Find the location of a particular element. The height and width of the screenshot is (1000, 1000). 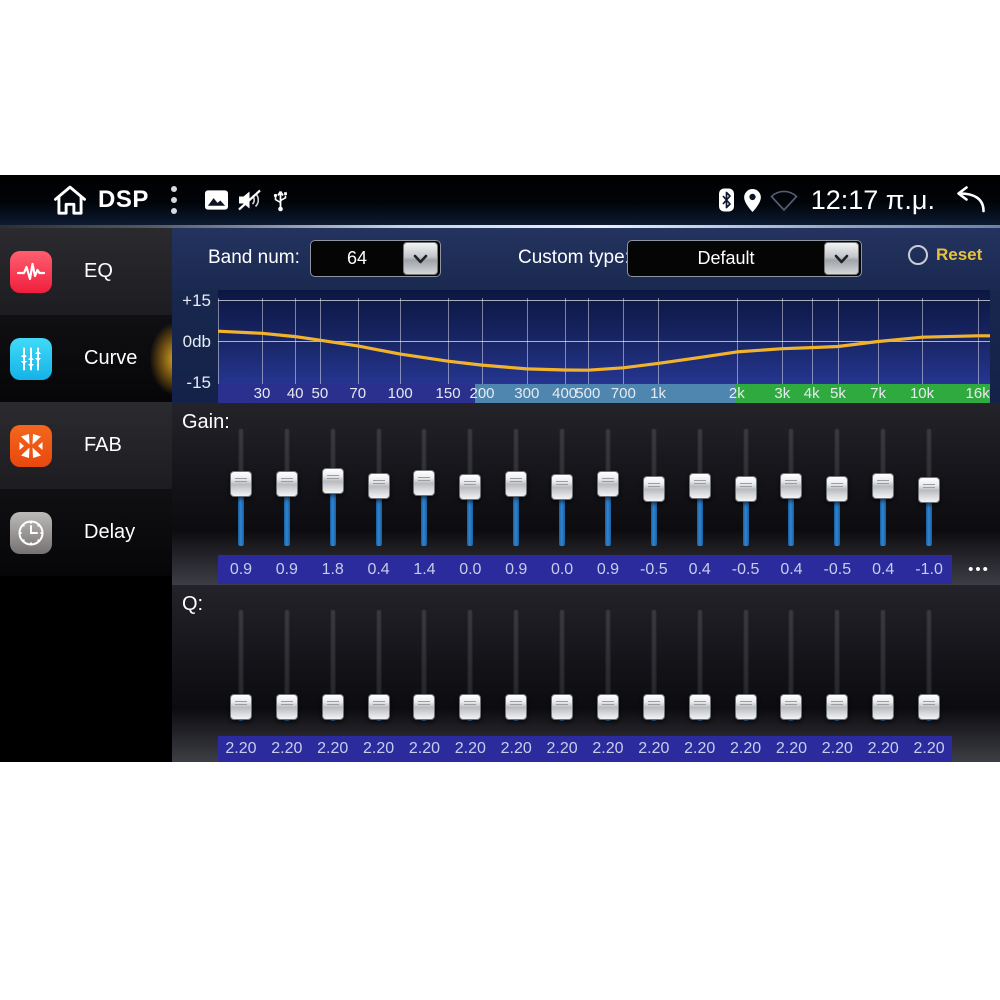

delay-clock-icon is located at coordinates (31, 532).